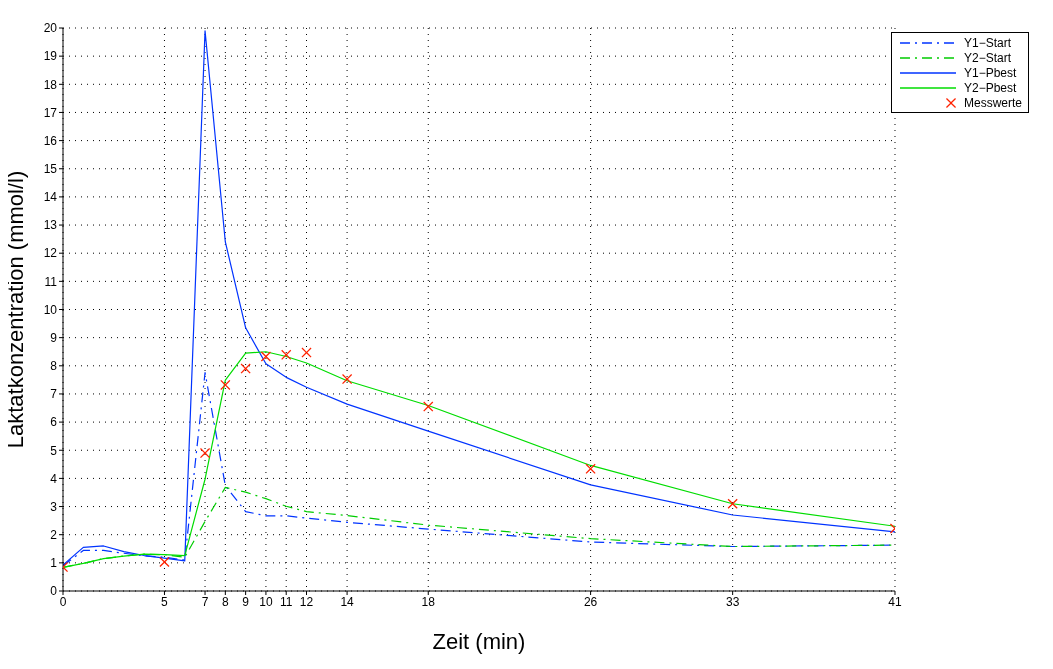  I want to click on y-tick-label: 17, so click(50, 112).